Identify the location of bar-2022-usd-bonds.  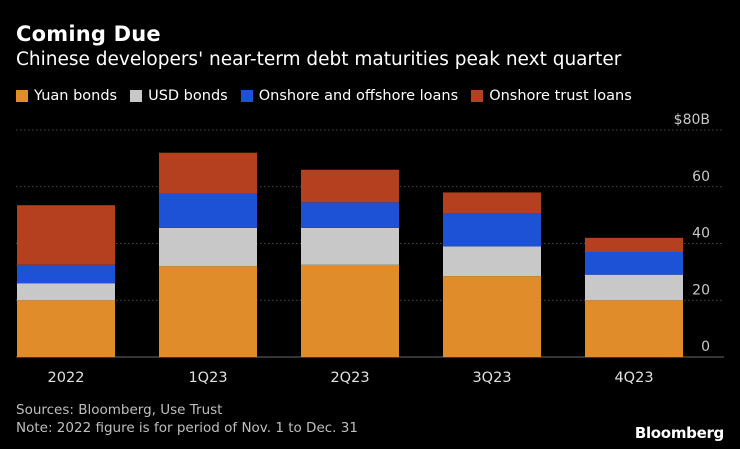
(66, 292).